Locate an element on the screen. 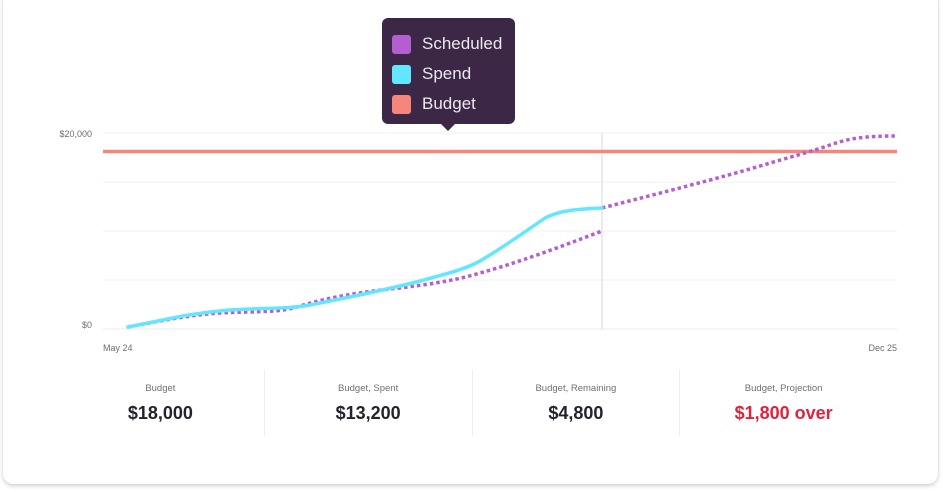 Image resolution: width=943 pixels, height=492 pixels. stat-budget-projection: Budget, Projection $1,800 over is located at coordinates (783, 403).